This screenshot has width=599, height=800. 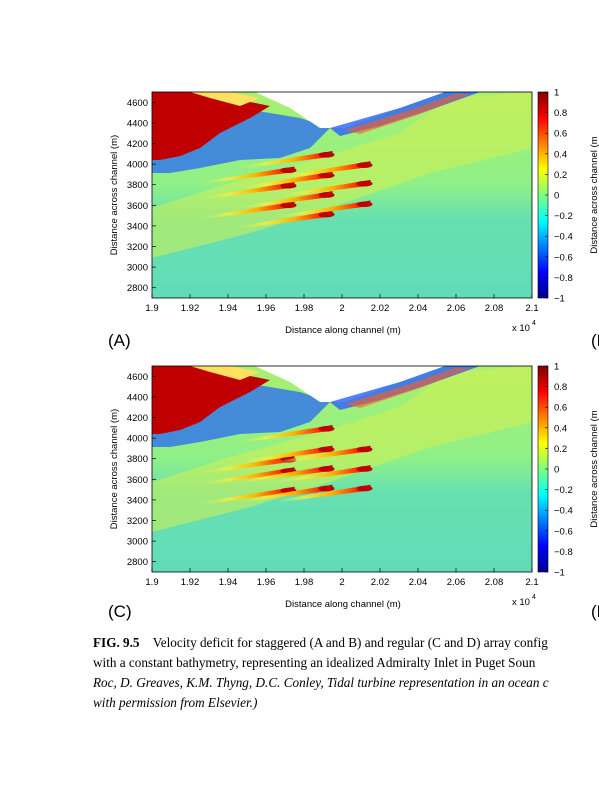 What do you see at coordinates (137, 144) in the screenshot?
I see `y-tick-label: 4200` at bounding box center [137, 144].